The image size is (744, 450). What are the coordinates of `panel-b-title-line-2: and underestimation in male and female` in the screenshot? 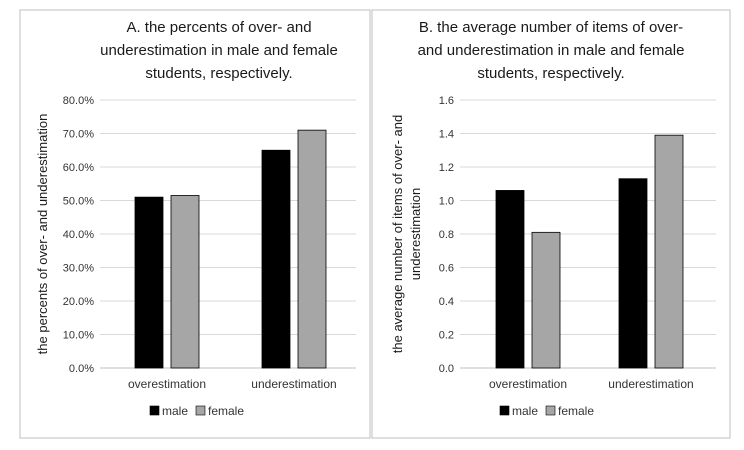 It's located at (551, 50).